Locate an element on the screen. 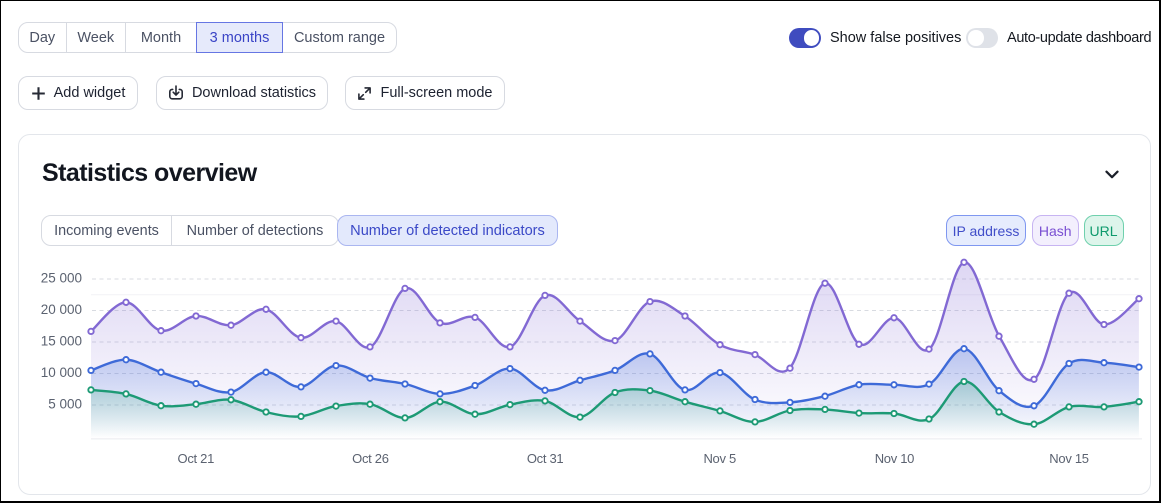 This screenshot has width=1161, height=504. svg-text: Nov 15 is located at coordinates (1068, 458).